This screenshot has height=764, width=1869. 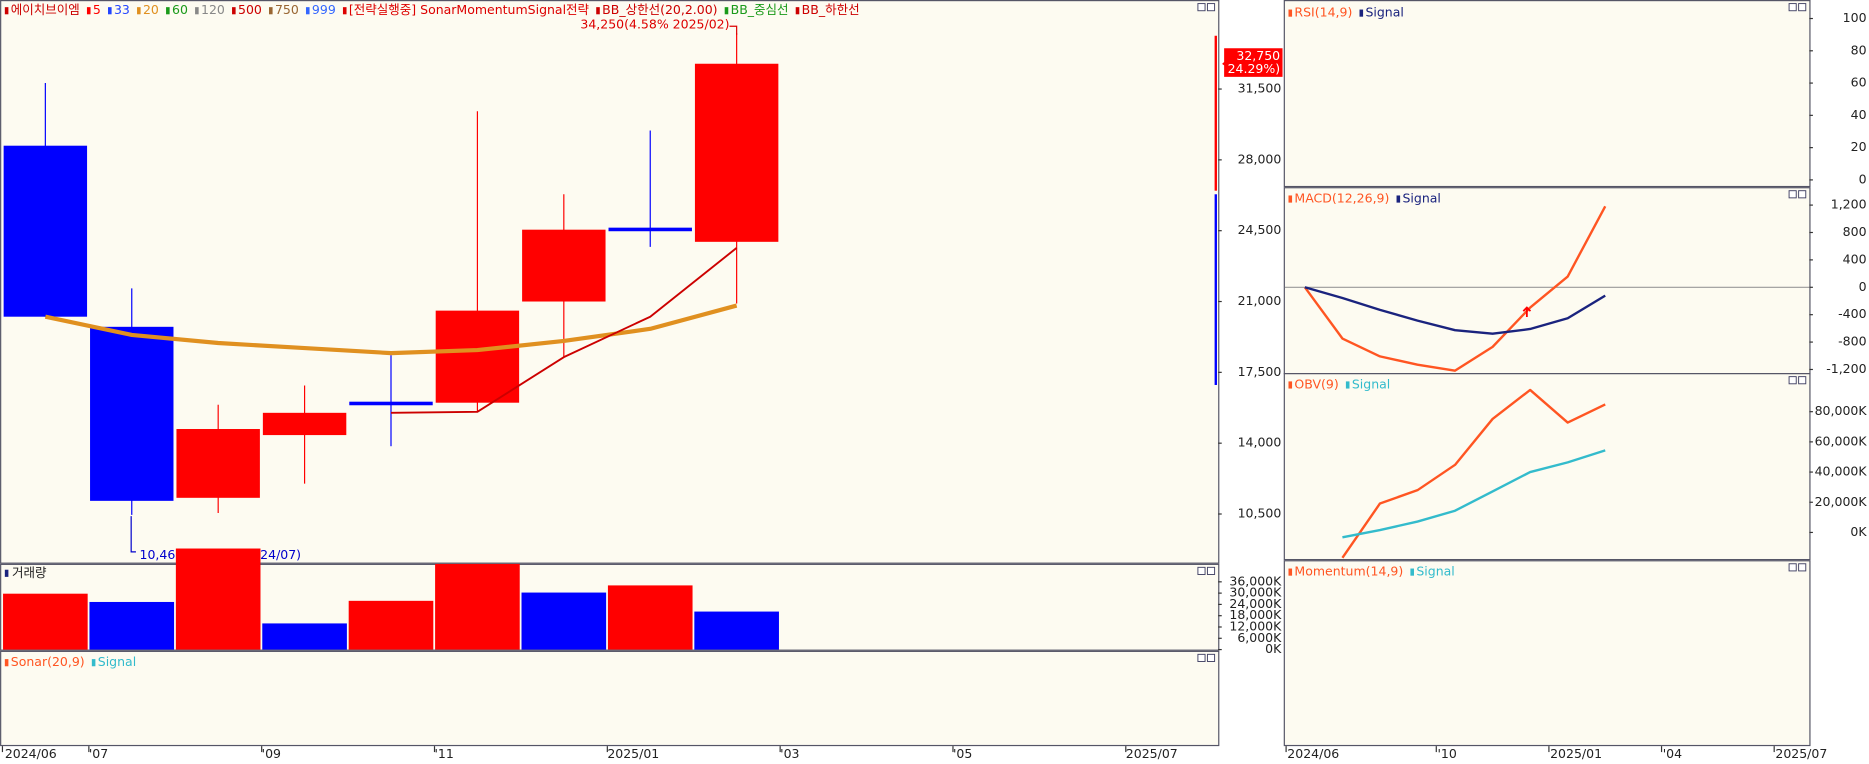 What do you see at coordinates (1859, 114) in the screenshot?
I see `y-tick-label: 40` at bounding box center [1859, 114].